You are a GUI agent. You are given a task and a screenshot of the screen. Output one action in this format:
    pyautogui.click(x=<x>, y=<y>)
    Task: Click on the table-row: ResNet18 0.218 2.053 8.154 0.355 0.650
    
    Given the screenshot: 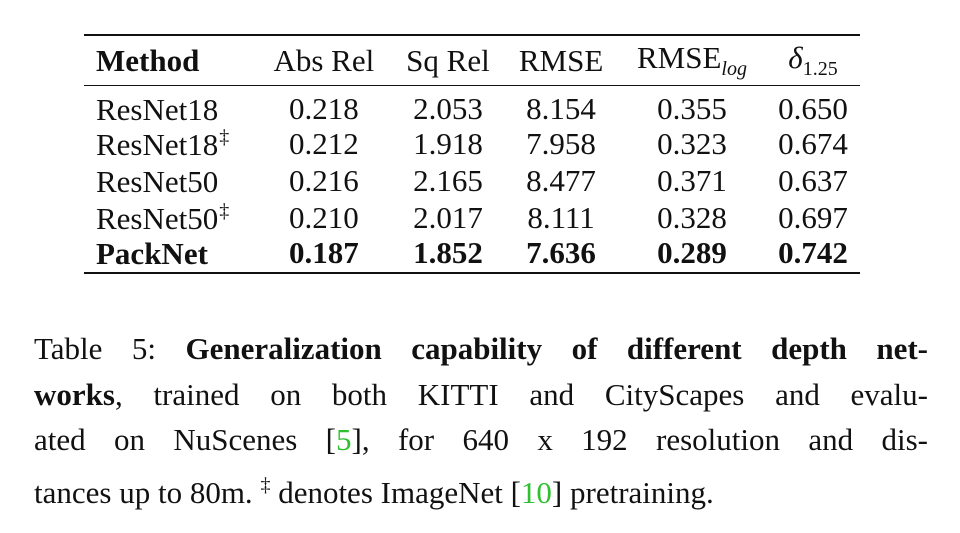 What is the action you would take?
    pyautogui.click(x=472, y=105)
    